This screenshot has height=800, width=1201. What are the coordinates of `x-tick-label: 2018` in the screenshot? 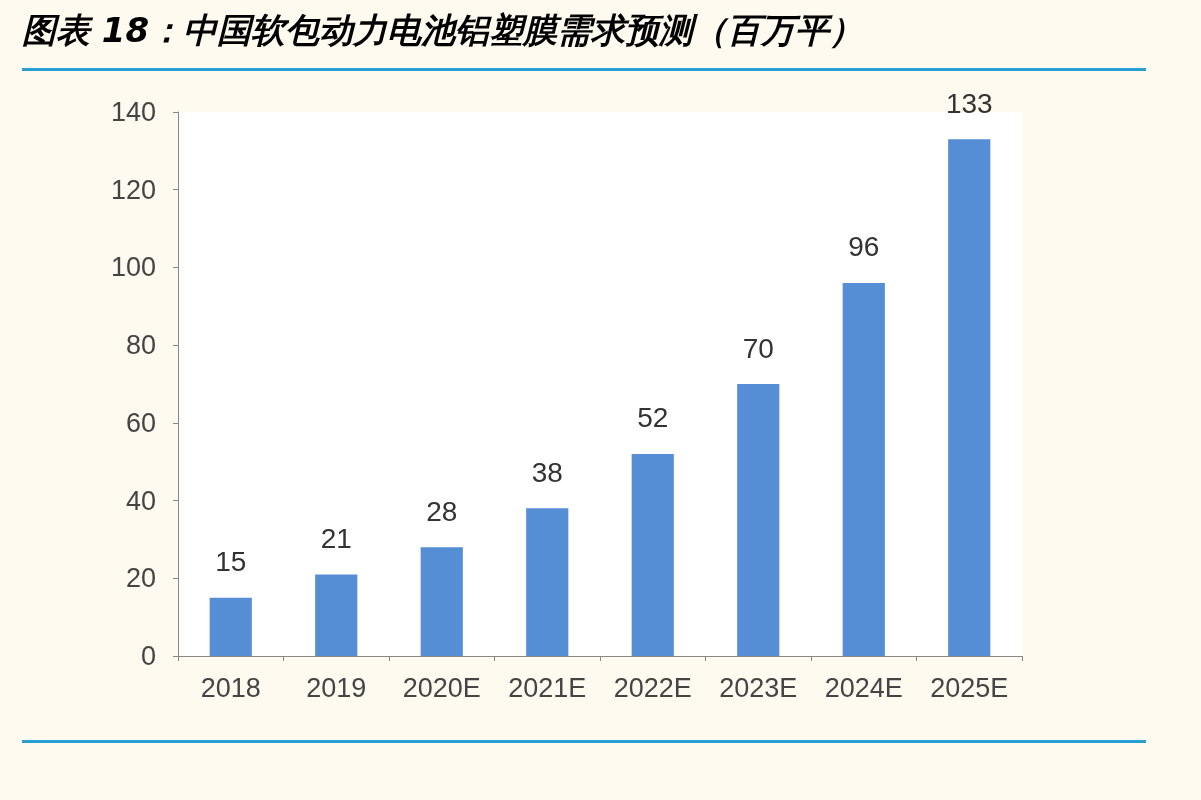 It's located at (230, 687).